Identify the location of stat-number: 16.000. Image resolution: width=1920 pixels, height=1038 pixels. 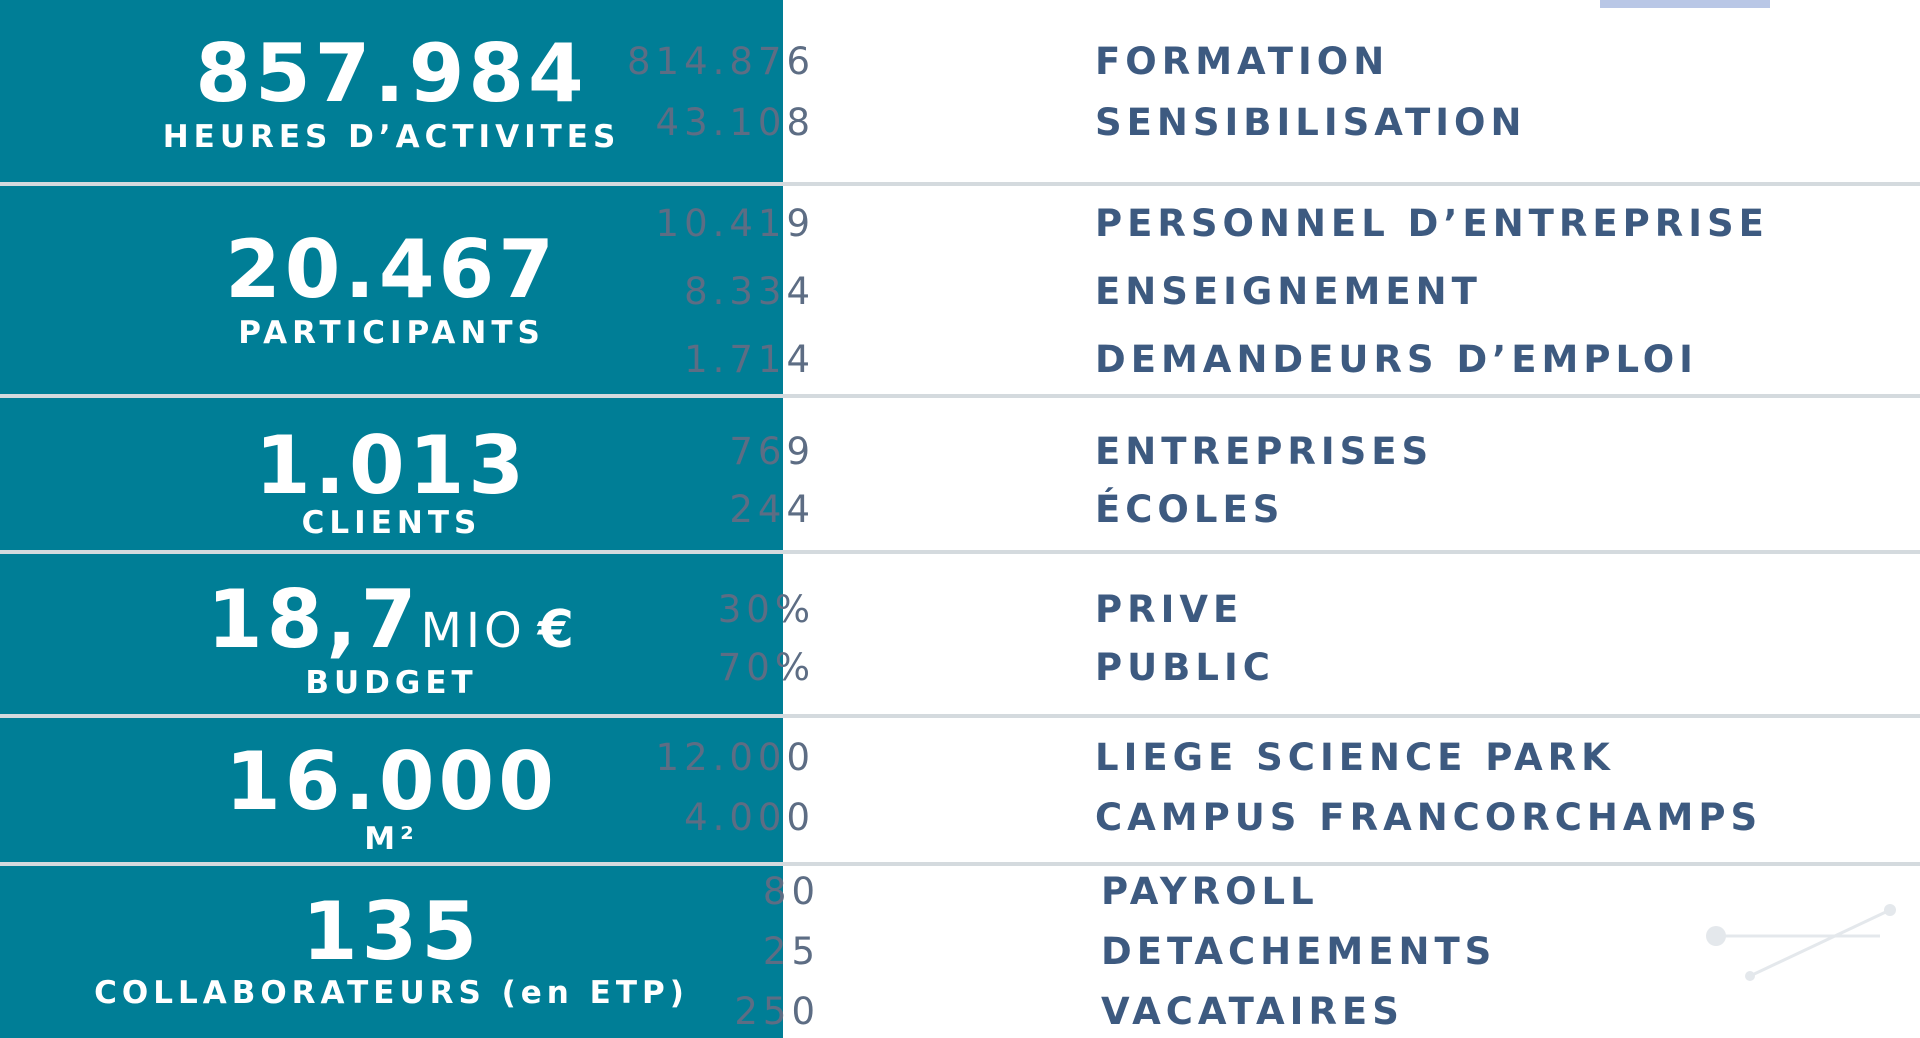
(391, 781).